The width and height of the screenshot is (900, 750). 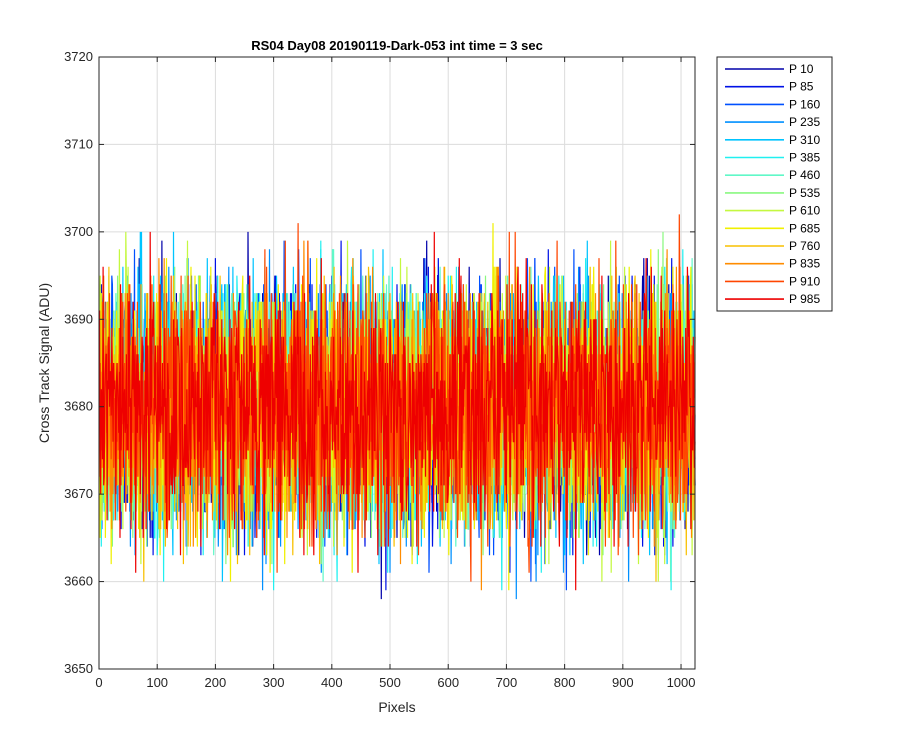 I want to click on x-tick-label: 1000, so click(x=681, y=682).